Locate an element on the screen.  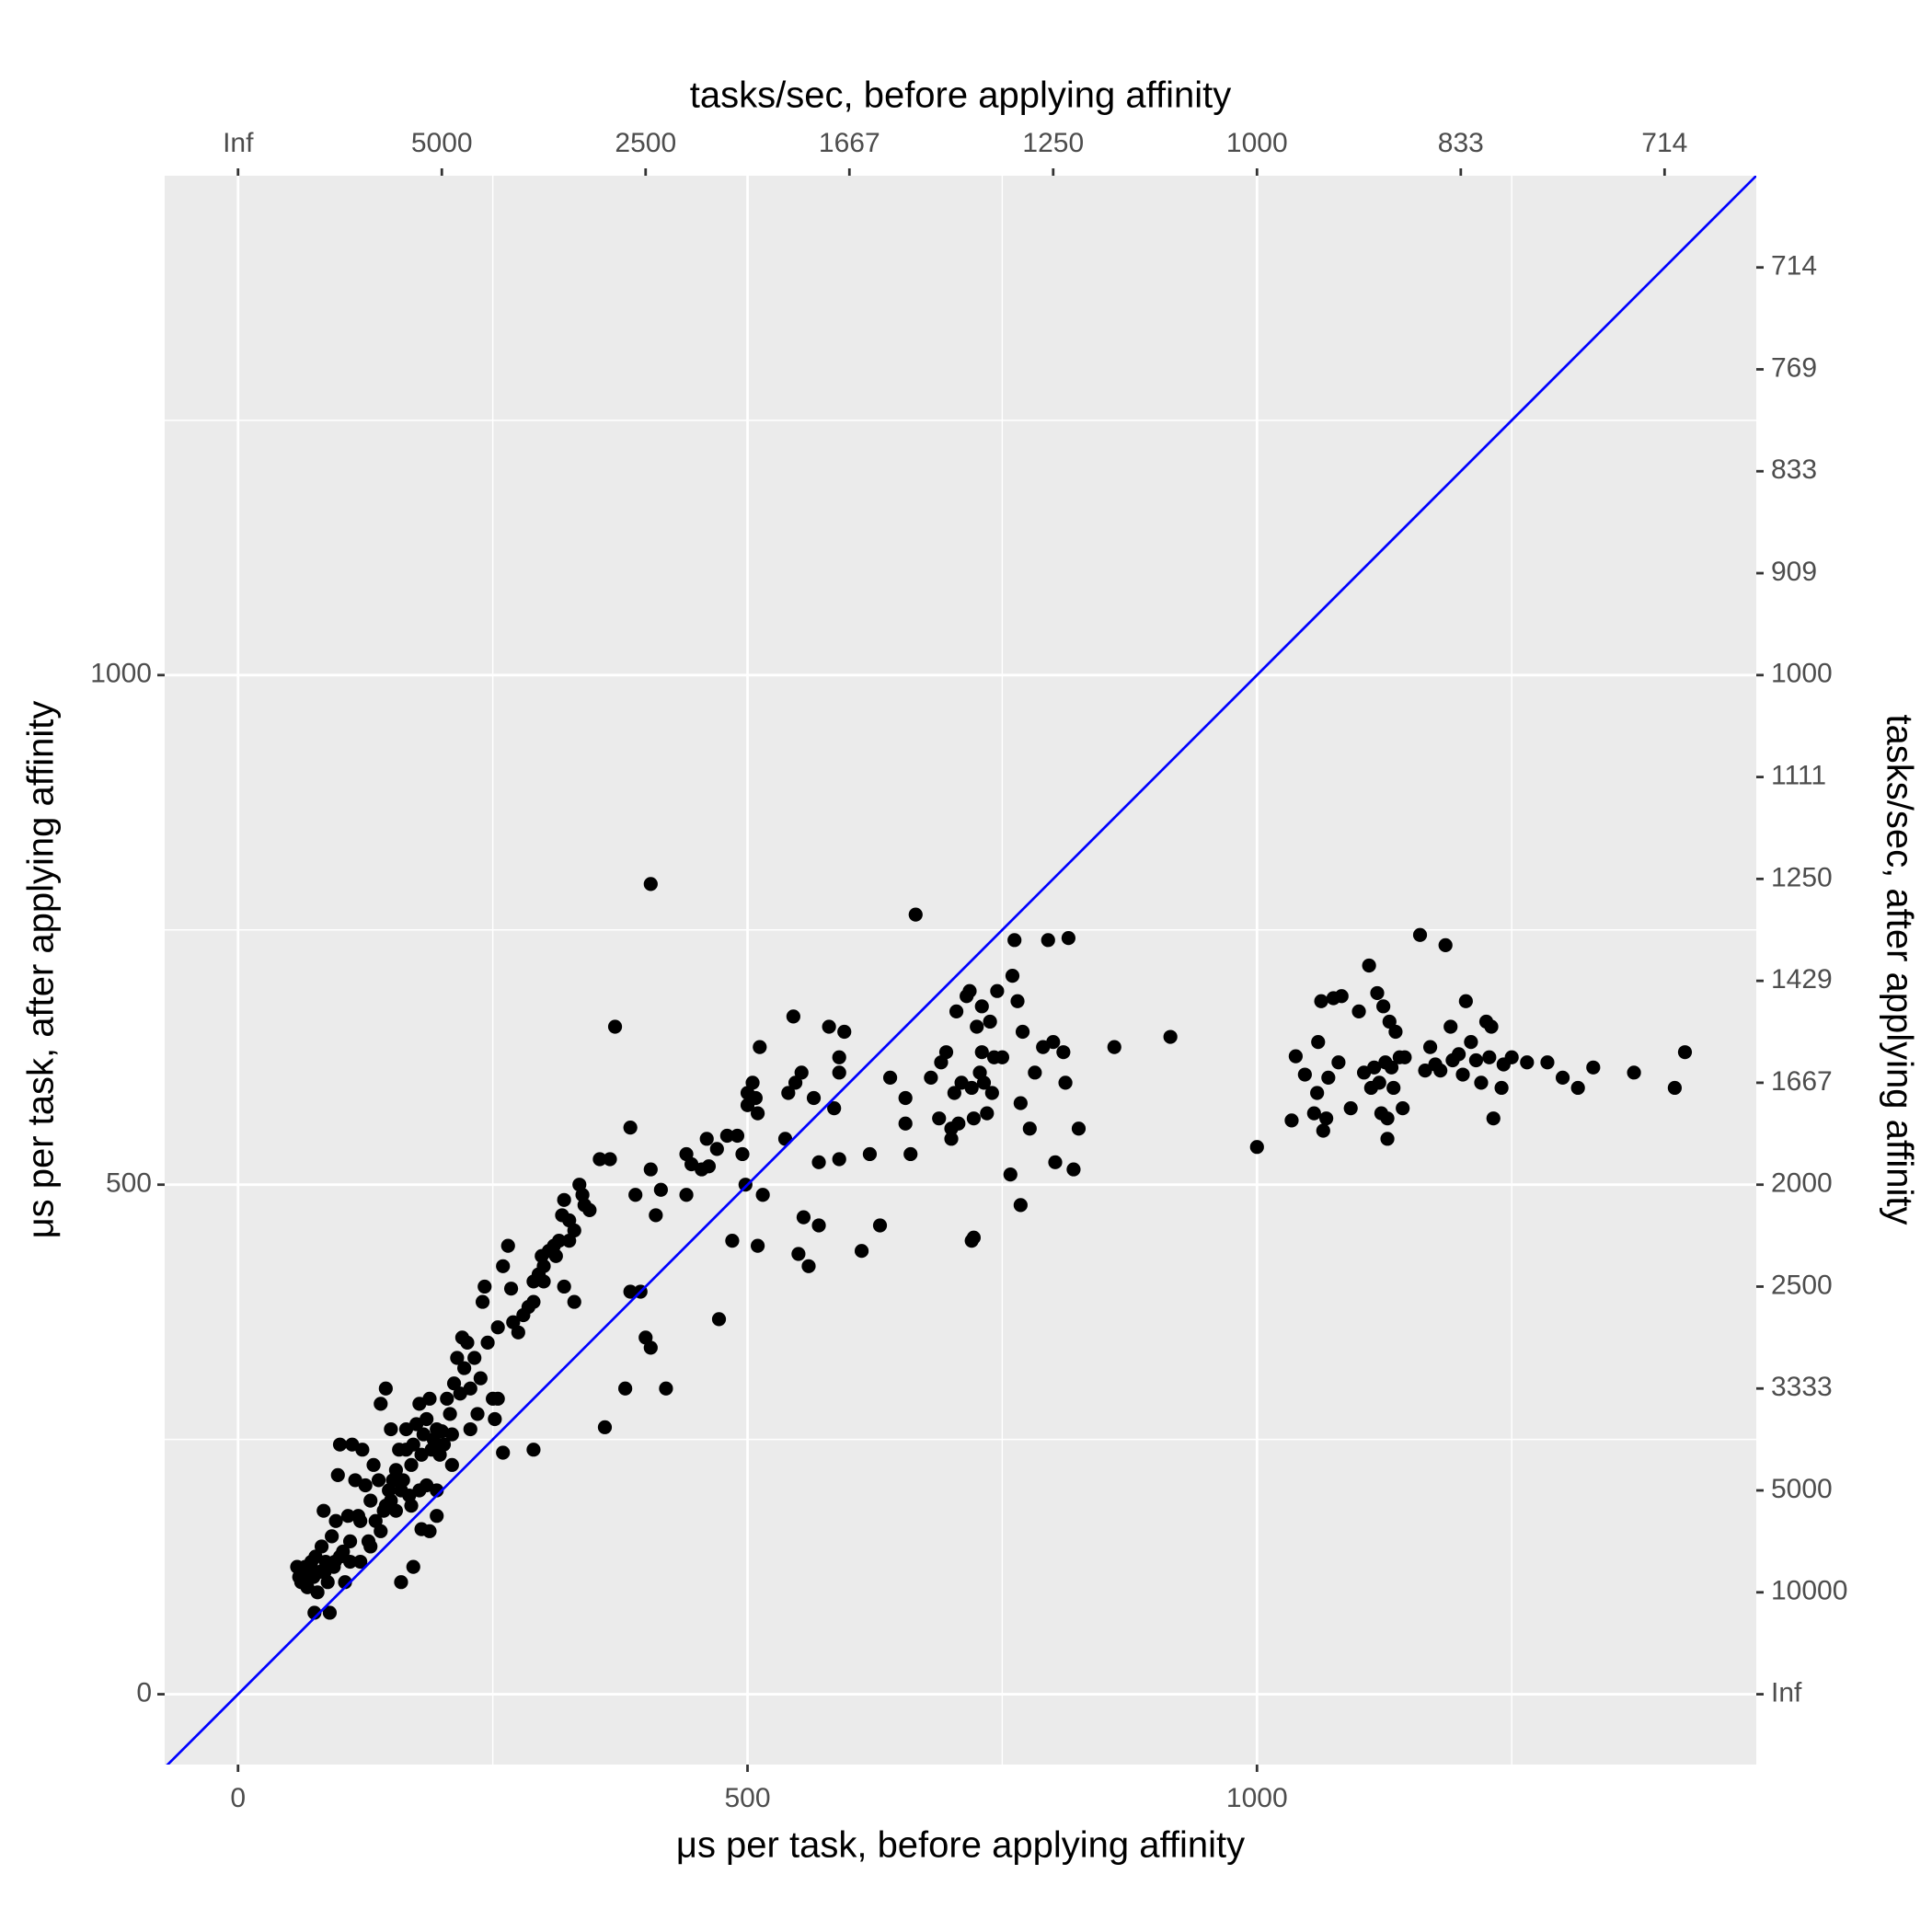
y2-tick-label: 10000 is located at coordinates (1809, 1591).